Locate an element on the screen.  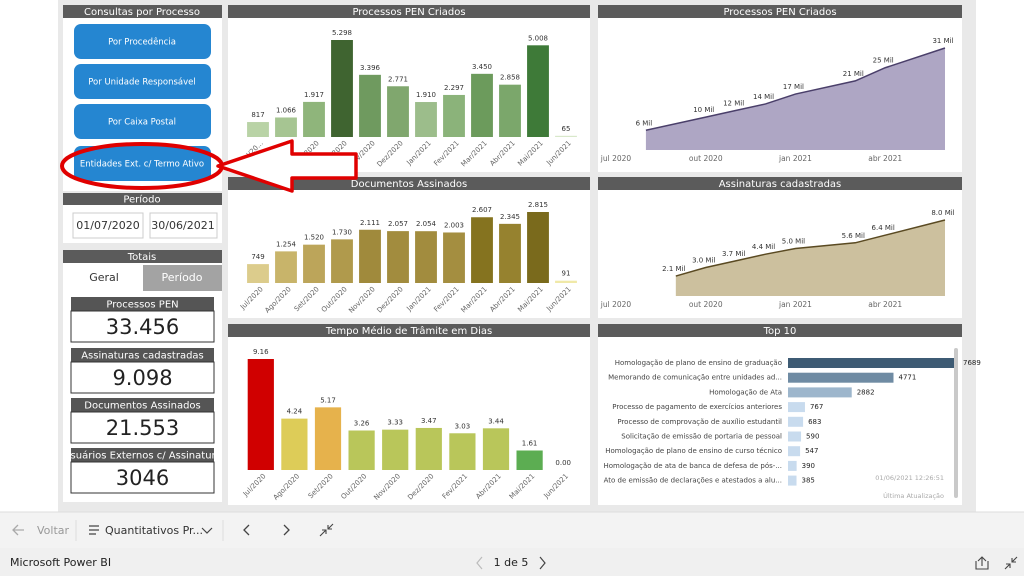
data-label: 14 Mil is located at coordinates (763, 97).